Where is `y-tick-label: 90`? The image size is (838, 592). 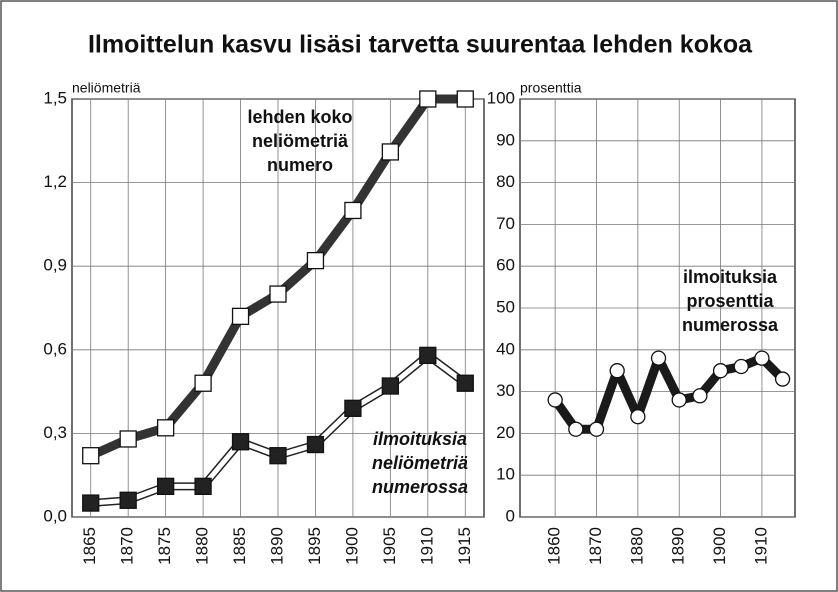 y-tick-label: 90 is located at coordinates (505, 139).